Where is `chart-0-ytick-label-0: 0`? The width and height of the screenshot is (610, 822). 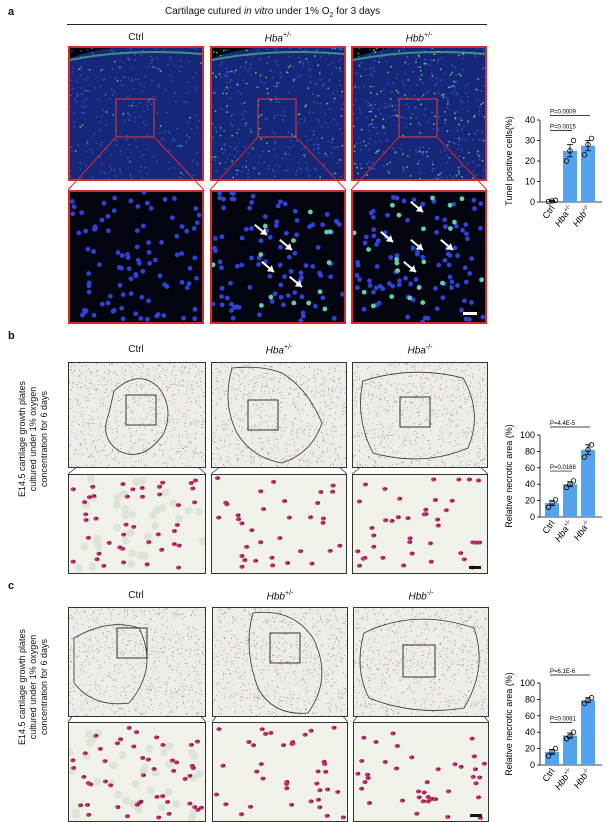 chart-0-ytick-label-0: 0 is located at coordinates (532, 202).